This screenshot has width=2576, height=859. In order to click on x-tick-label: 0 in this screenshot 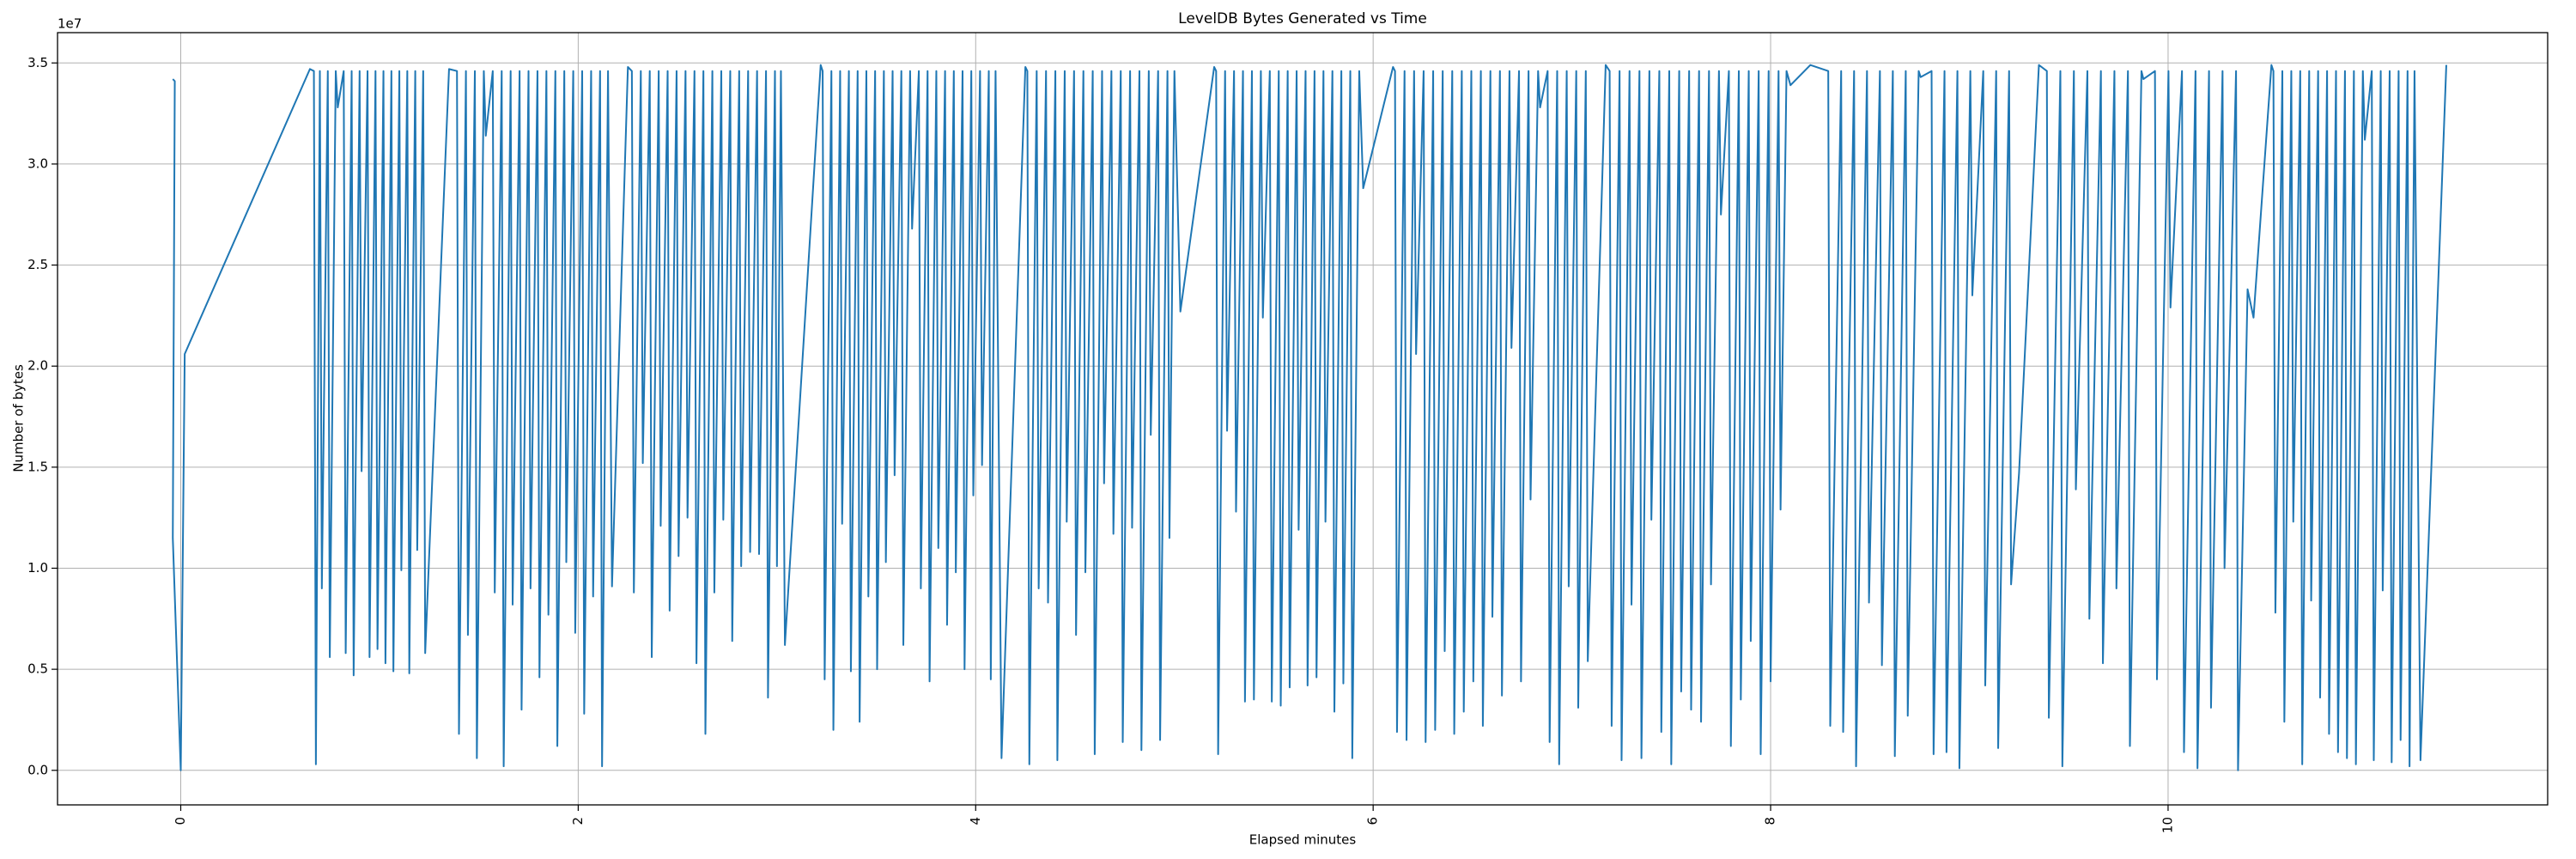, I will do `click(180, 821)`.